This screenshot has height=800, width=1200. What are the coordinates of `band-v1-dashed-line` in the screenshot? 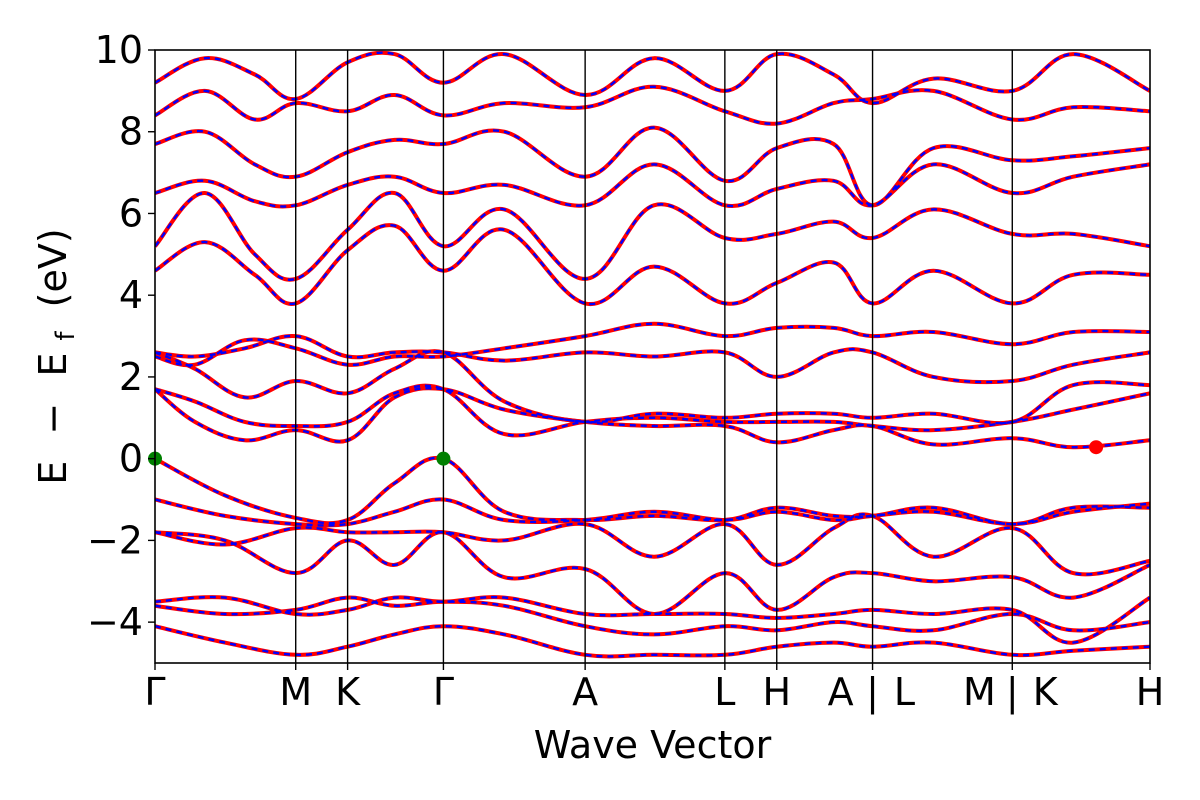 It's located at (652, 491).